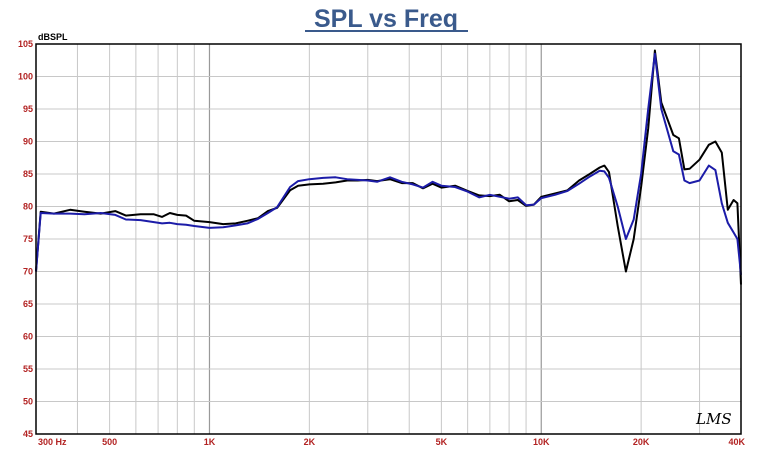 This screenshot has height=458, width=765. Describe the element at coordinates (386, 19) in the screenshot. I see `chart-title: SPL vs Freq` at that location.